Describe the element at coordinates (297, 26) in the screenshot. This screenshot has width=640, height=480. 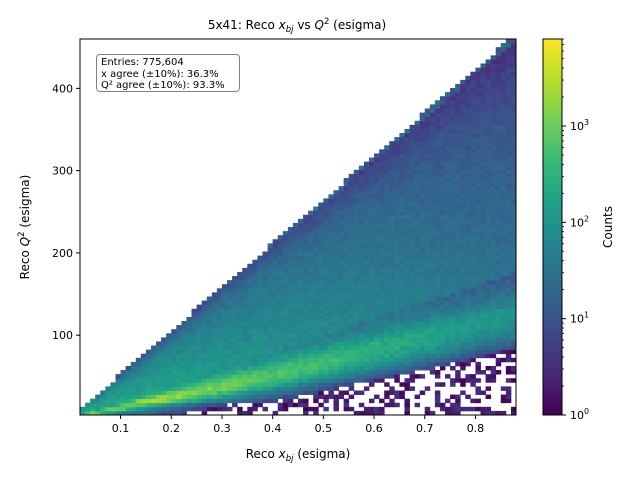
I see `chart-title: 5x41: Reco xbj vs Q2 (esigma)` at that location.